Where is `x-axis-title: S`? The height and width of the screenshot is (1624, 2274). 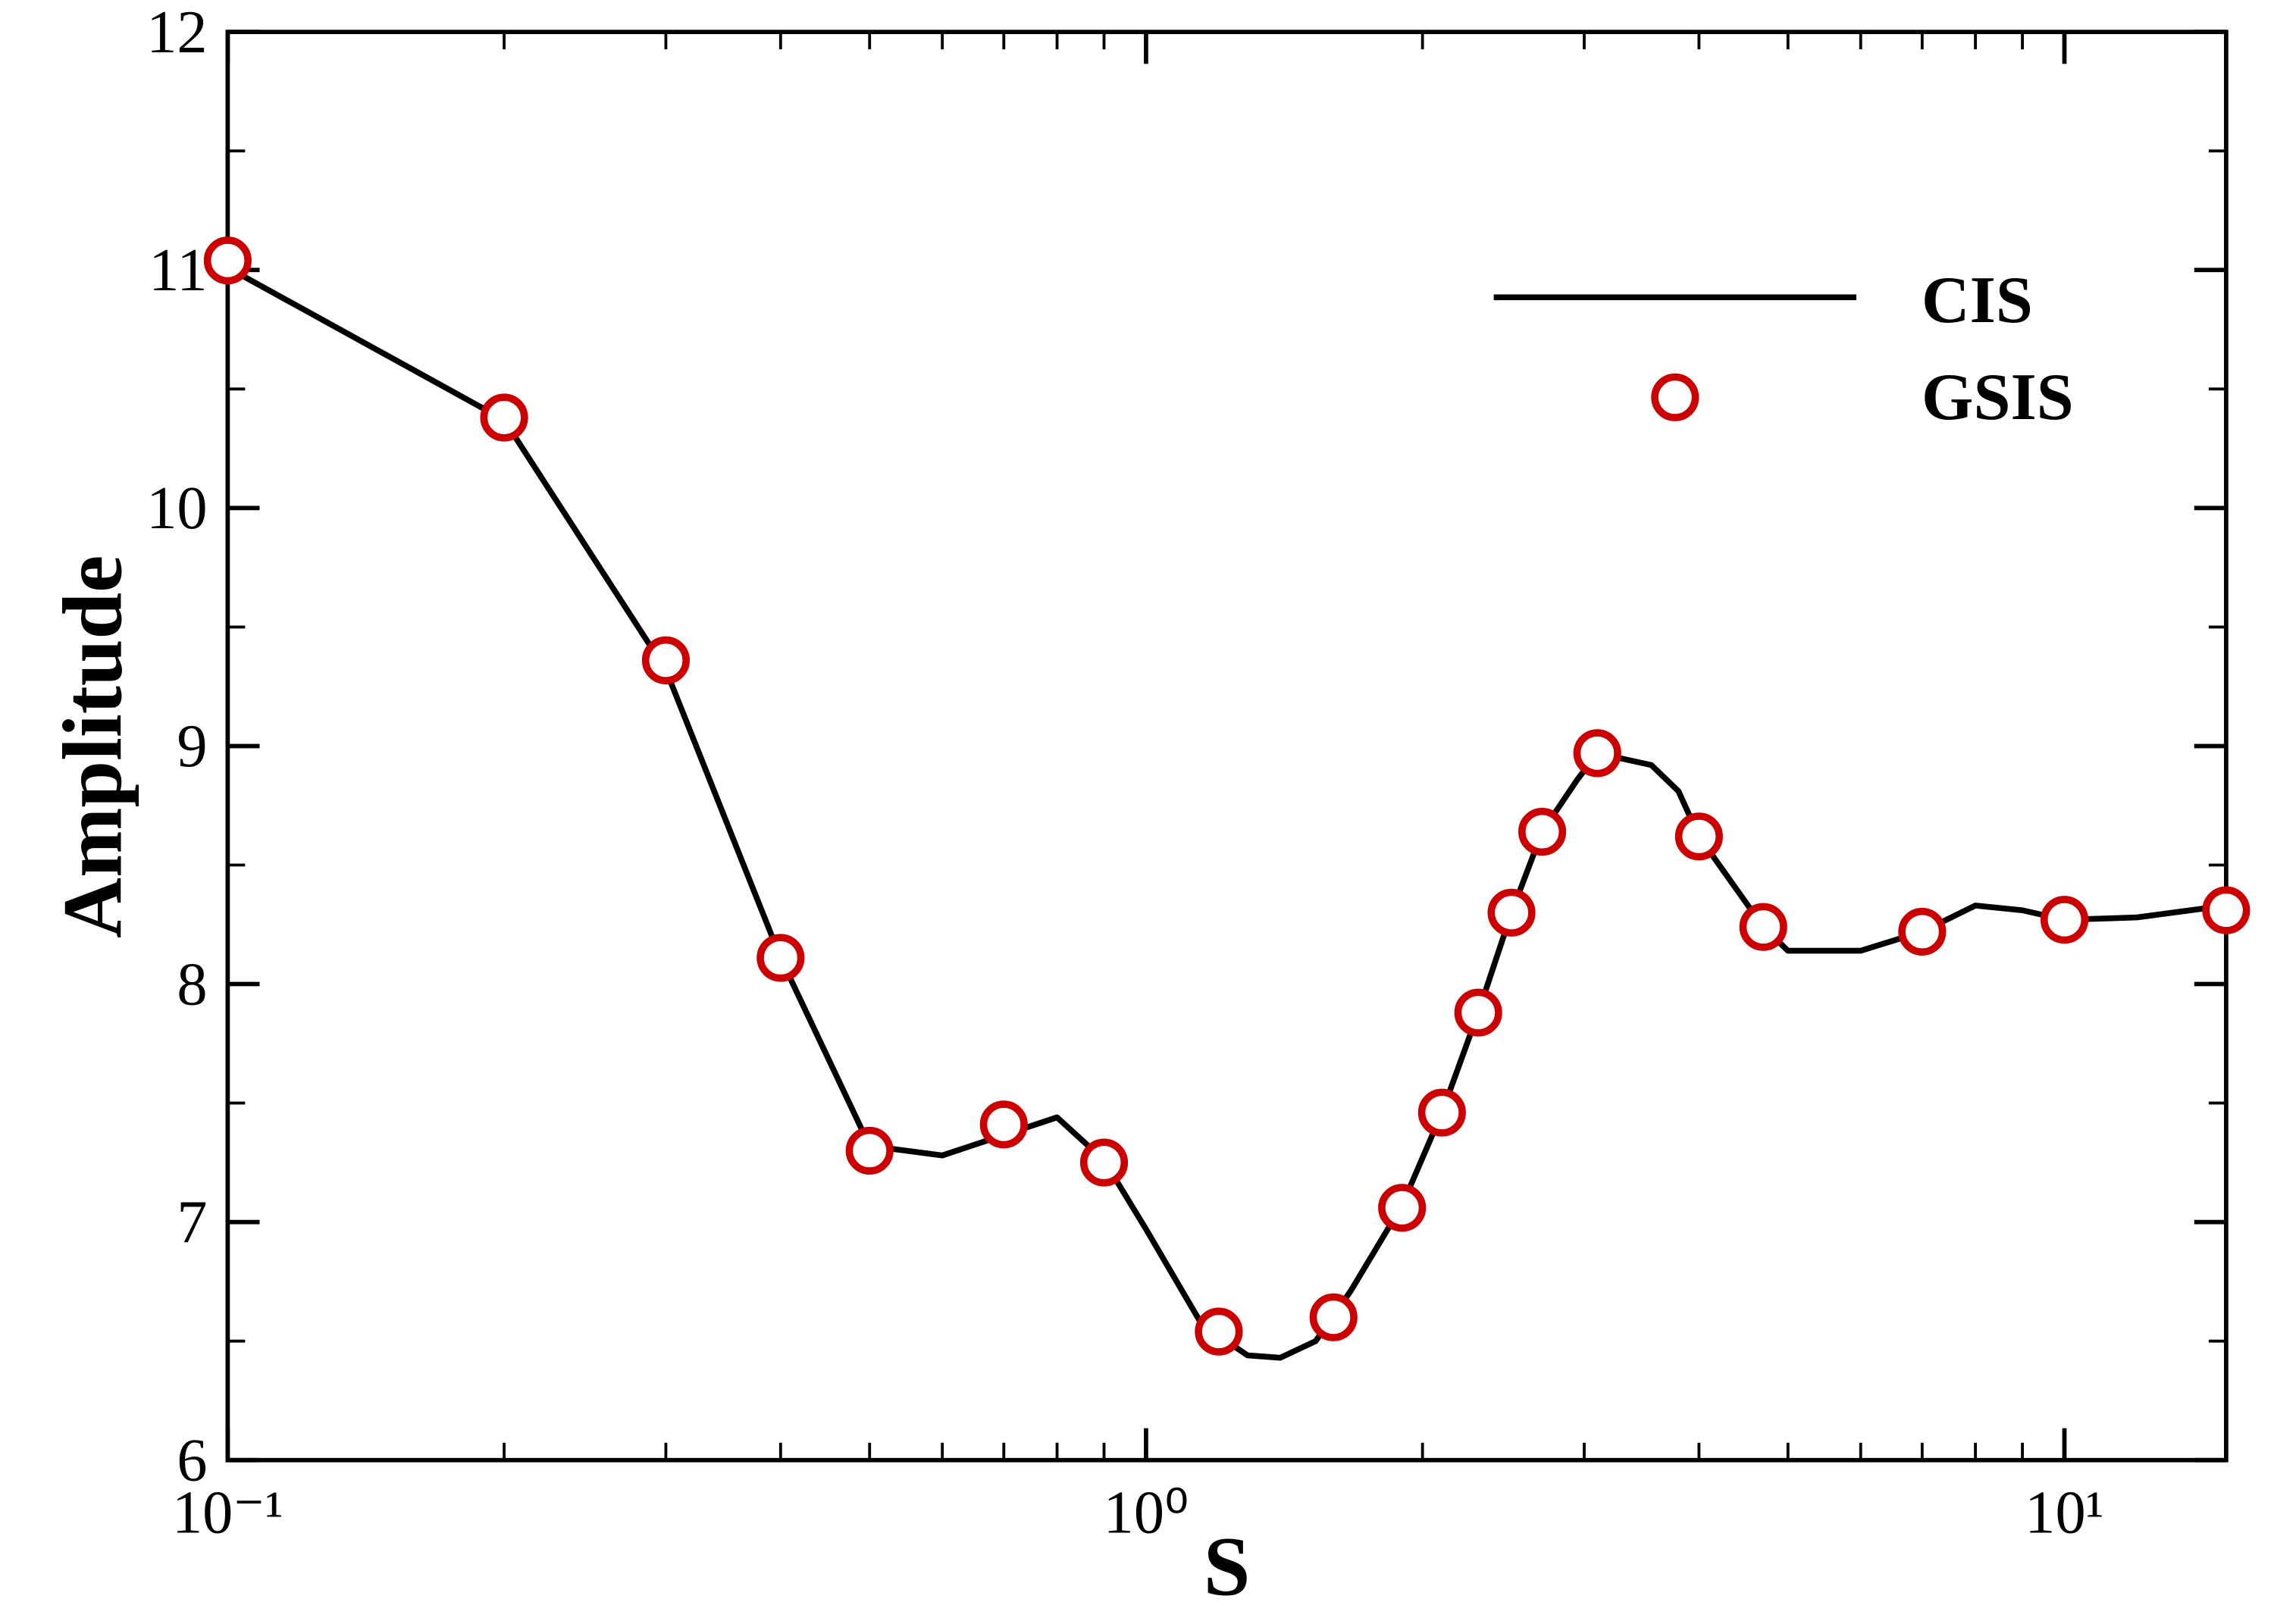 x-axis-title: S is located at coordinates (1227, 1567).